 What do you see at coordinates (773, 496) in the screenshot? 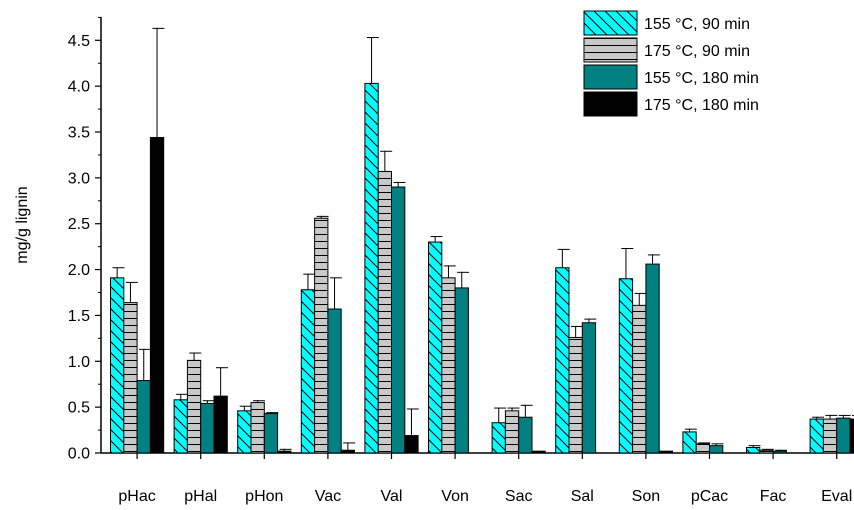
I see `x-tick-label: Fac` at bounding box center [773, 496].